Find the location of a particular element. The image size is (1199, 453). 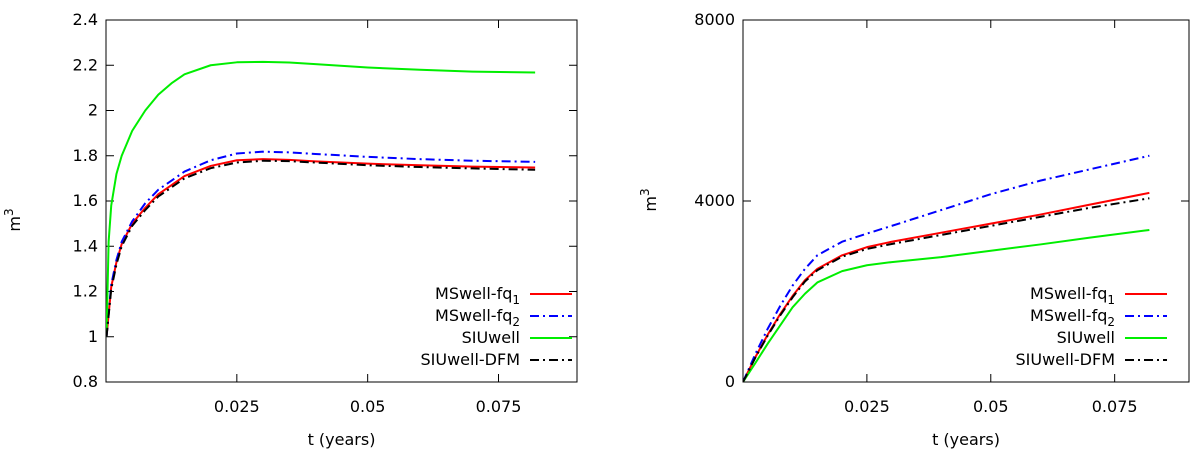

y-tick-label: 2.4 is located at coordinates (85, 19).